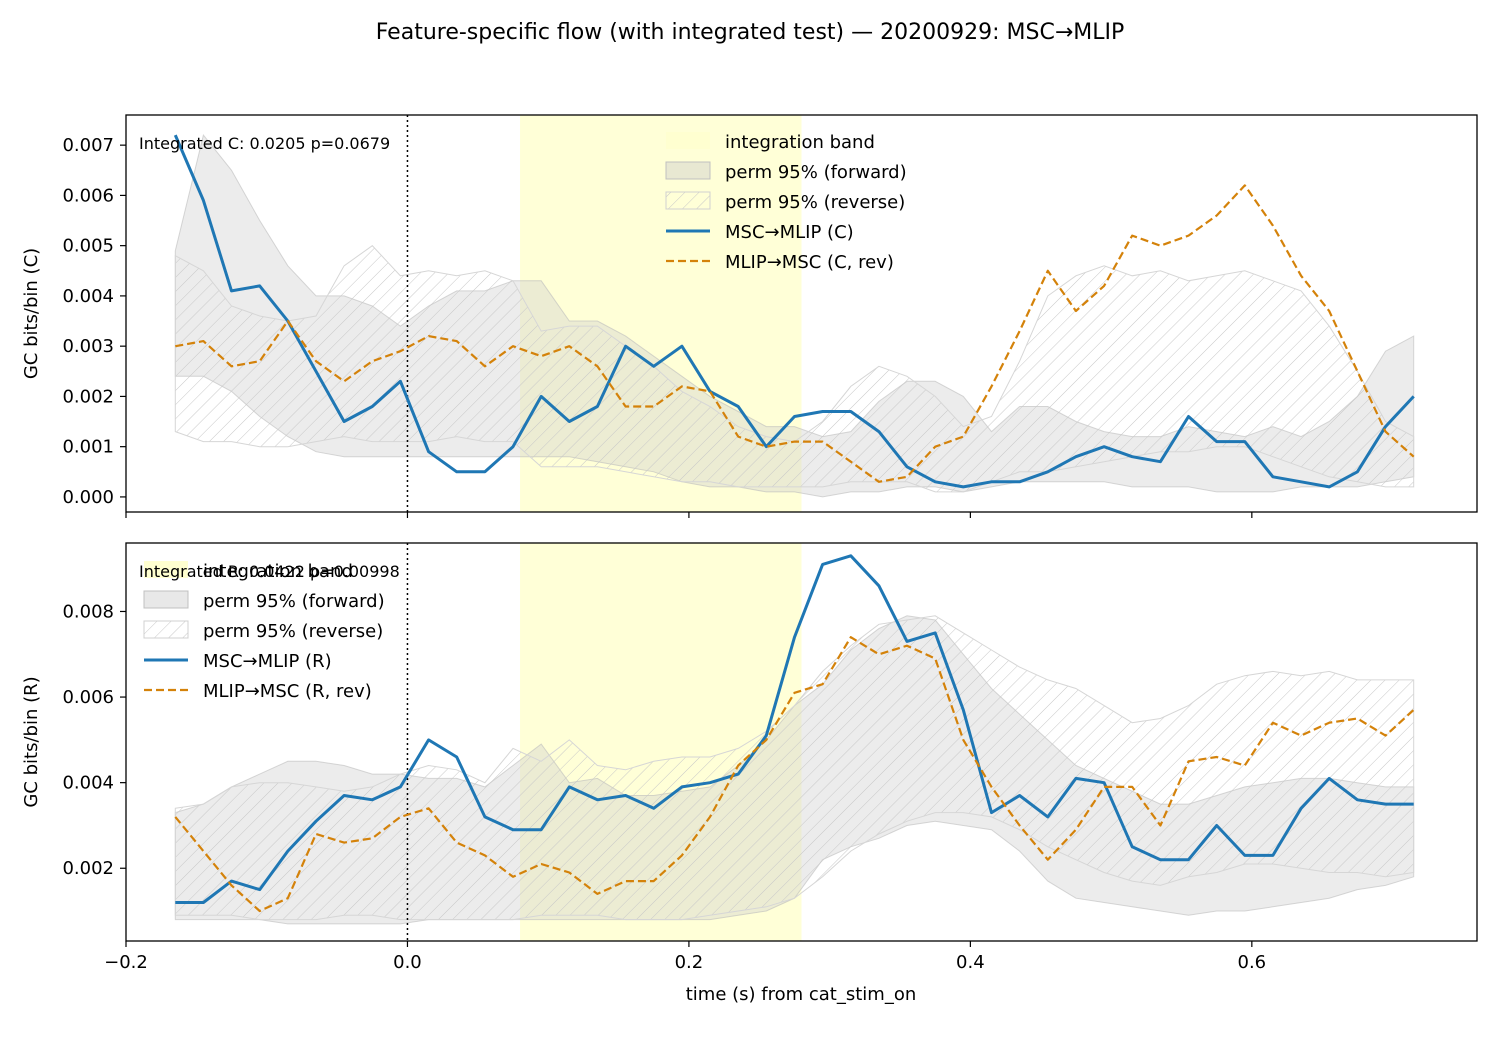  I want to click on integrated-annotation: Integrated C: 0.0205 p=0.0679, so click(264, 143).